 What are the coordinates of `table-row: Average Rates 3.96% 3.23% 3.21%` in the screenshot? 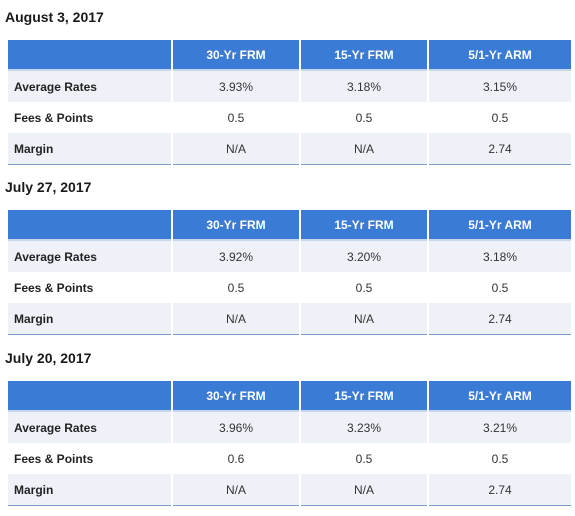 It's located at (289, 427).